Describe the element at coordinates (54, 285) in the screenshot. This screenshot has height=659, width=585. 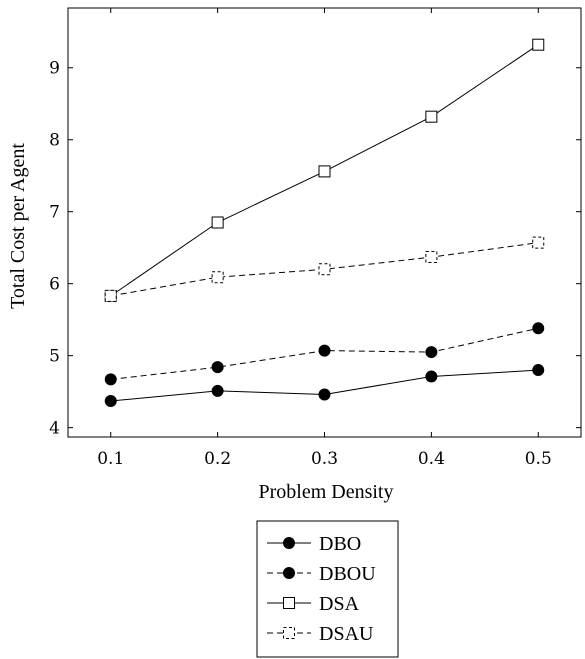
I see `y-tick-label: 6` at that location.